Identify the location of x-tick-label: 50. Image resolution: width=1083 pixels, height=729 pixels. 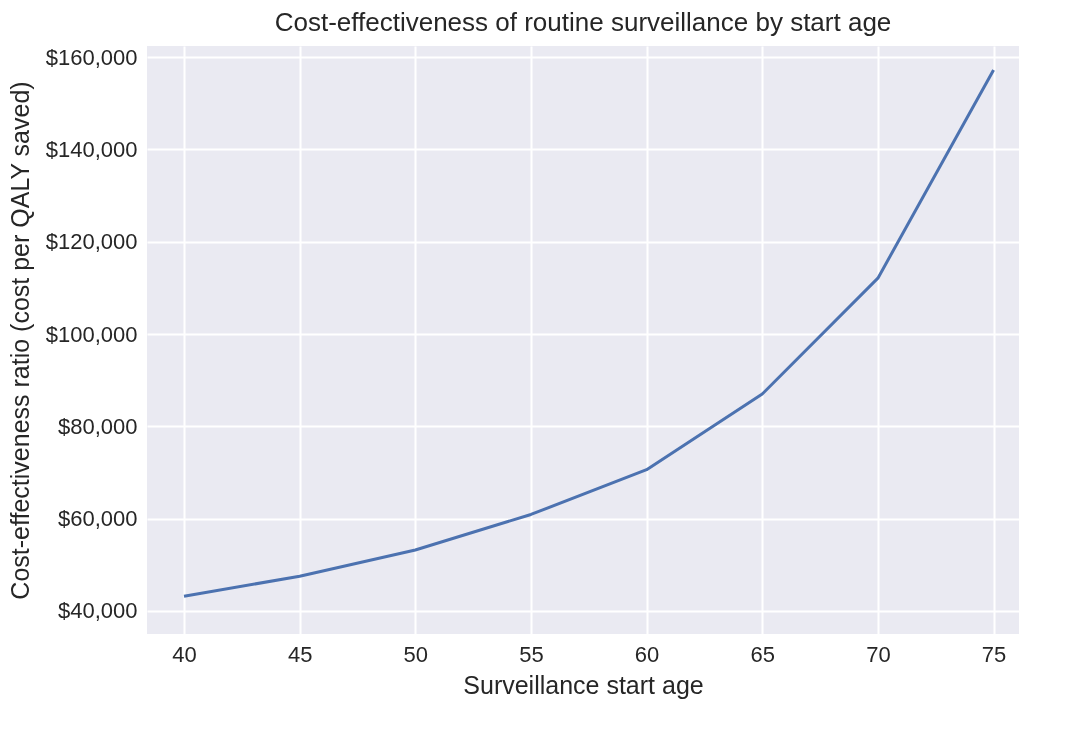
(416, 654).